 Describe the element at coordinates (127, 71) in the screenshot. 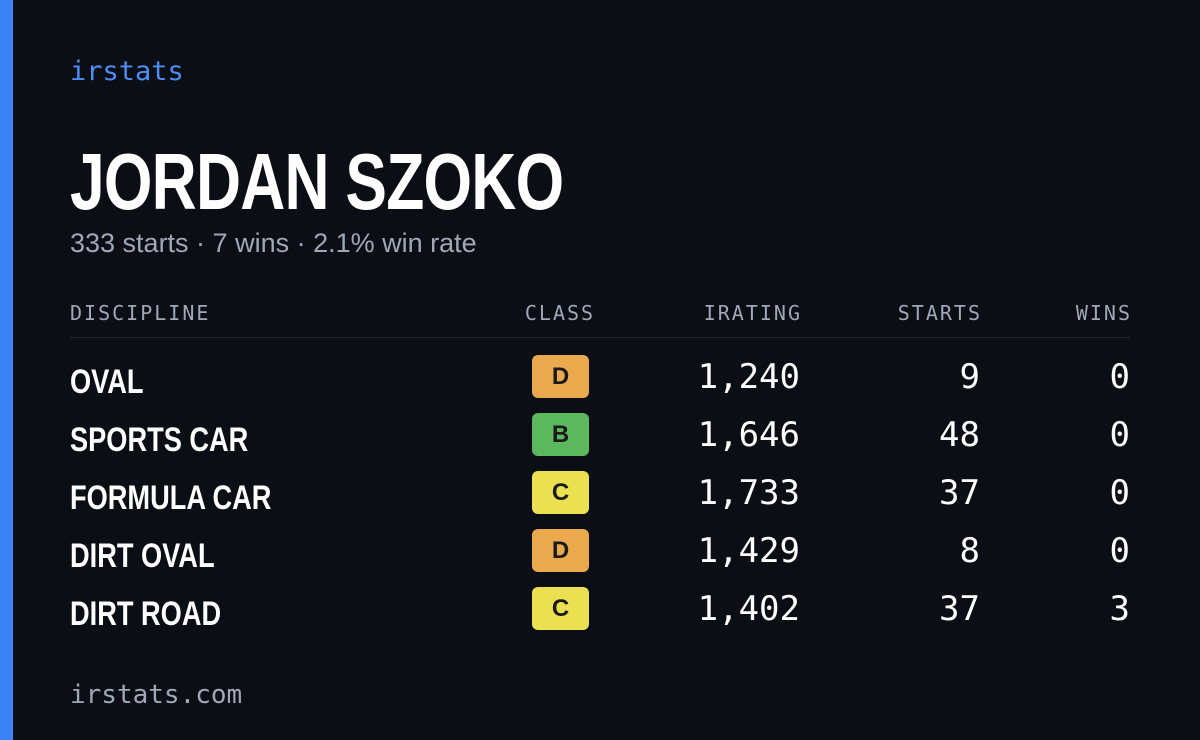

I see `brand: irstats` at that location.